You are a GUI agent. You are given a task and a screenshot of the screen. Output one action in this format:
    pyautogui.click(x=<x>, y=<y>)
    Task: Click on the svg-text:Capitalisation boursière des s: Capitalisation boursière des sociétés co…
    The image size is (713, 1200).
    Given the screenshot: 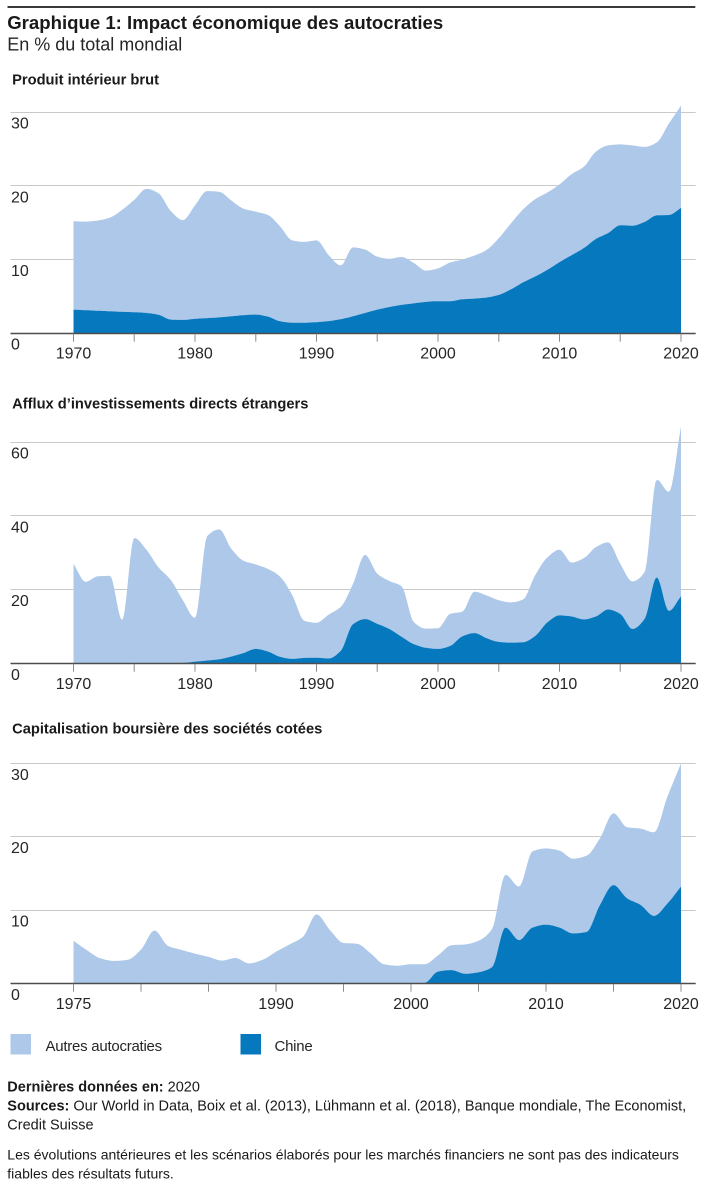 What is the action you would take?
    pyautogui.click(x=167, y=730)
    